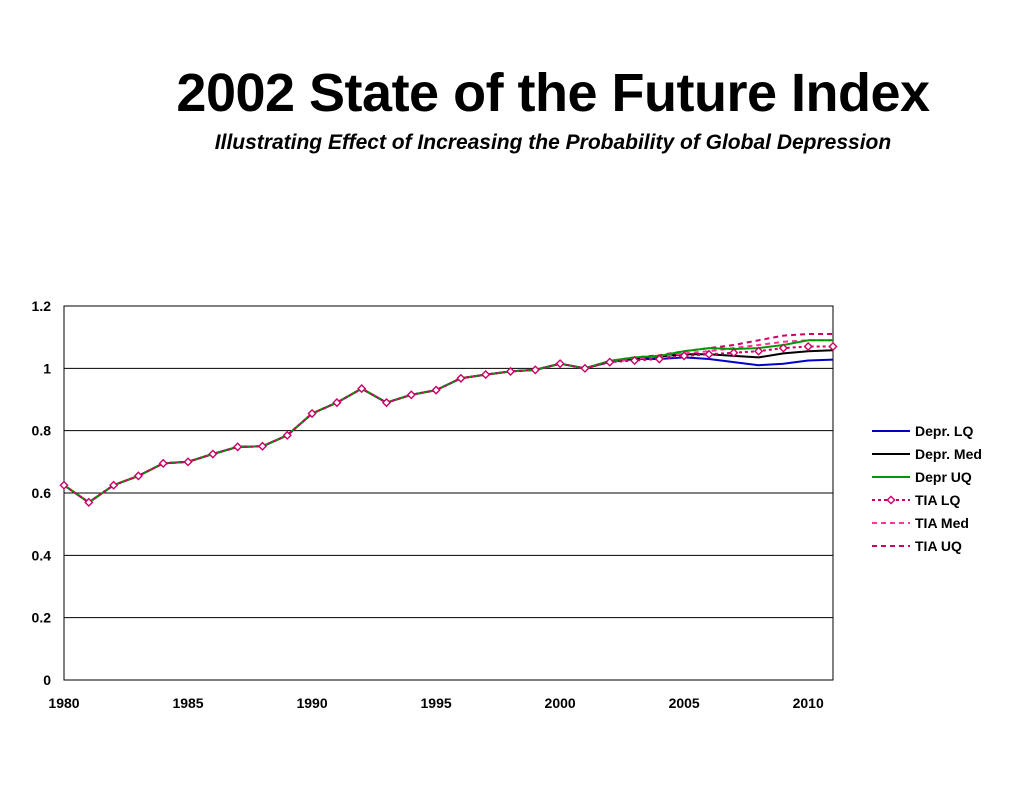 This screenshot has height=791, width=1024. I want to click on y-axis: 0 0.2 0.4 0.6 0.8 1 1.2, so click(42, 493).